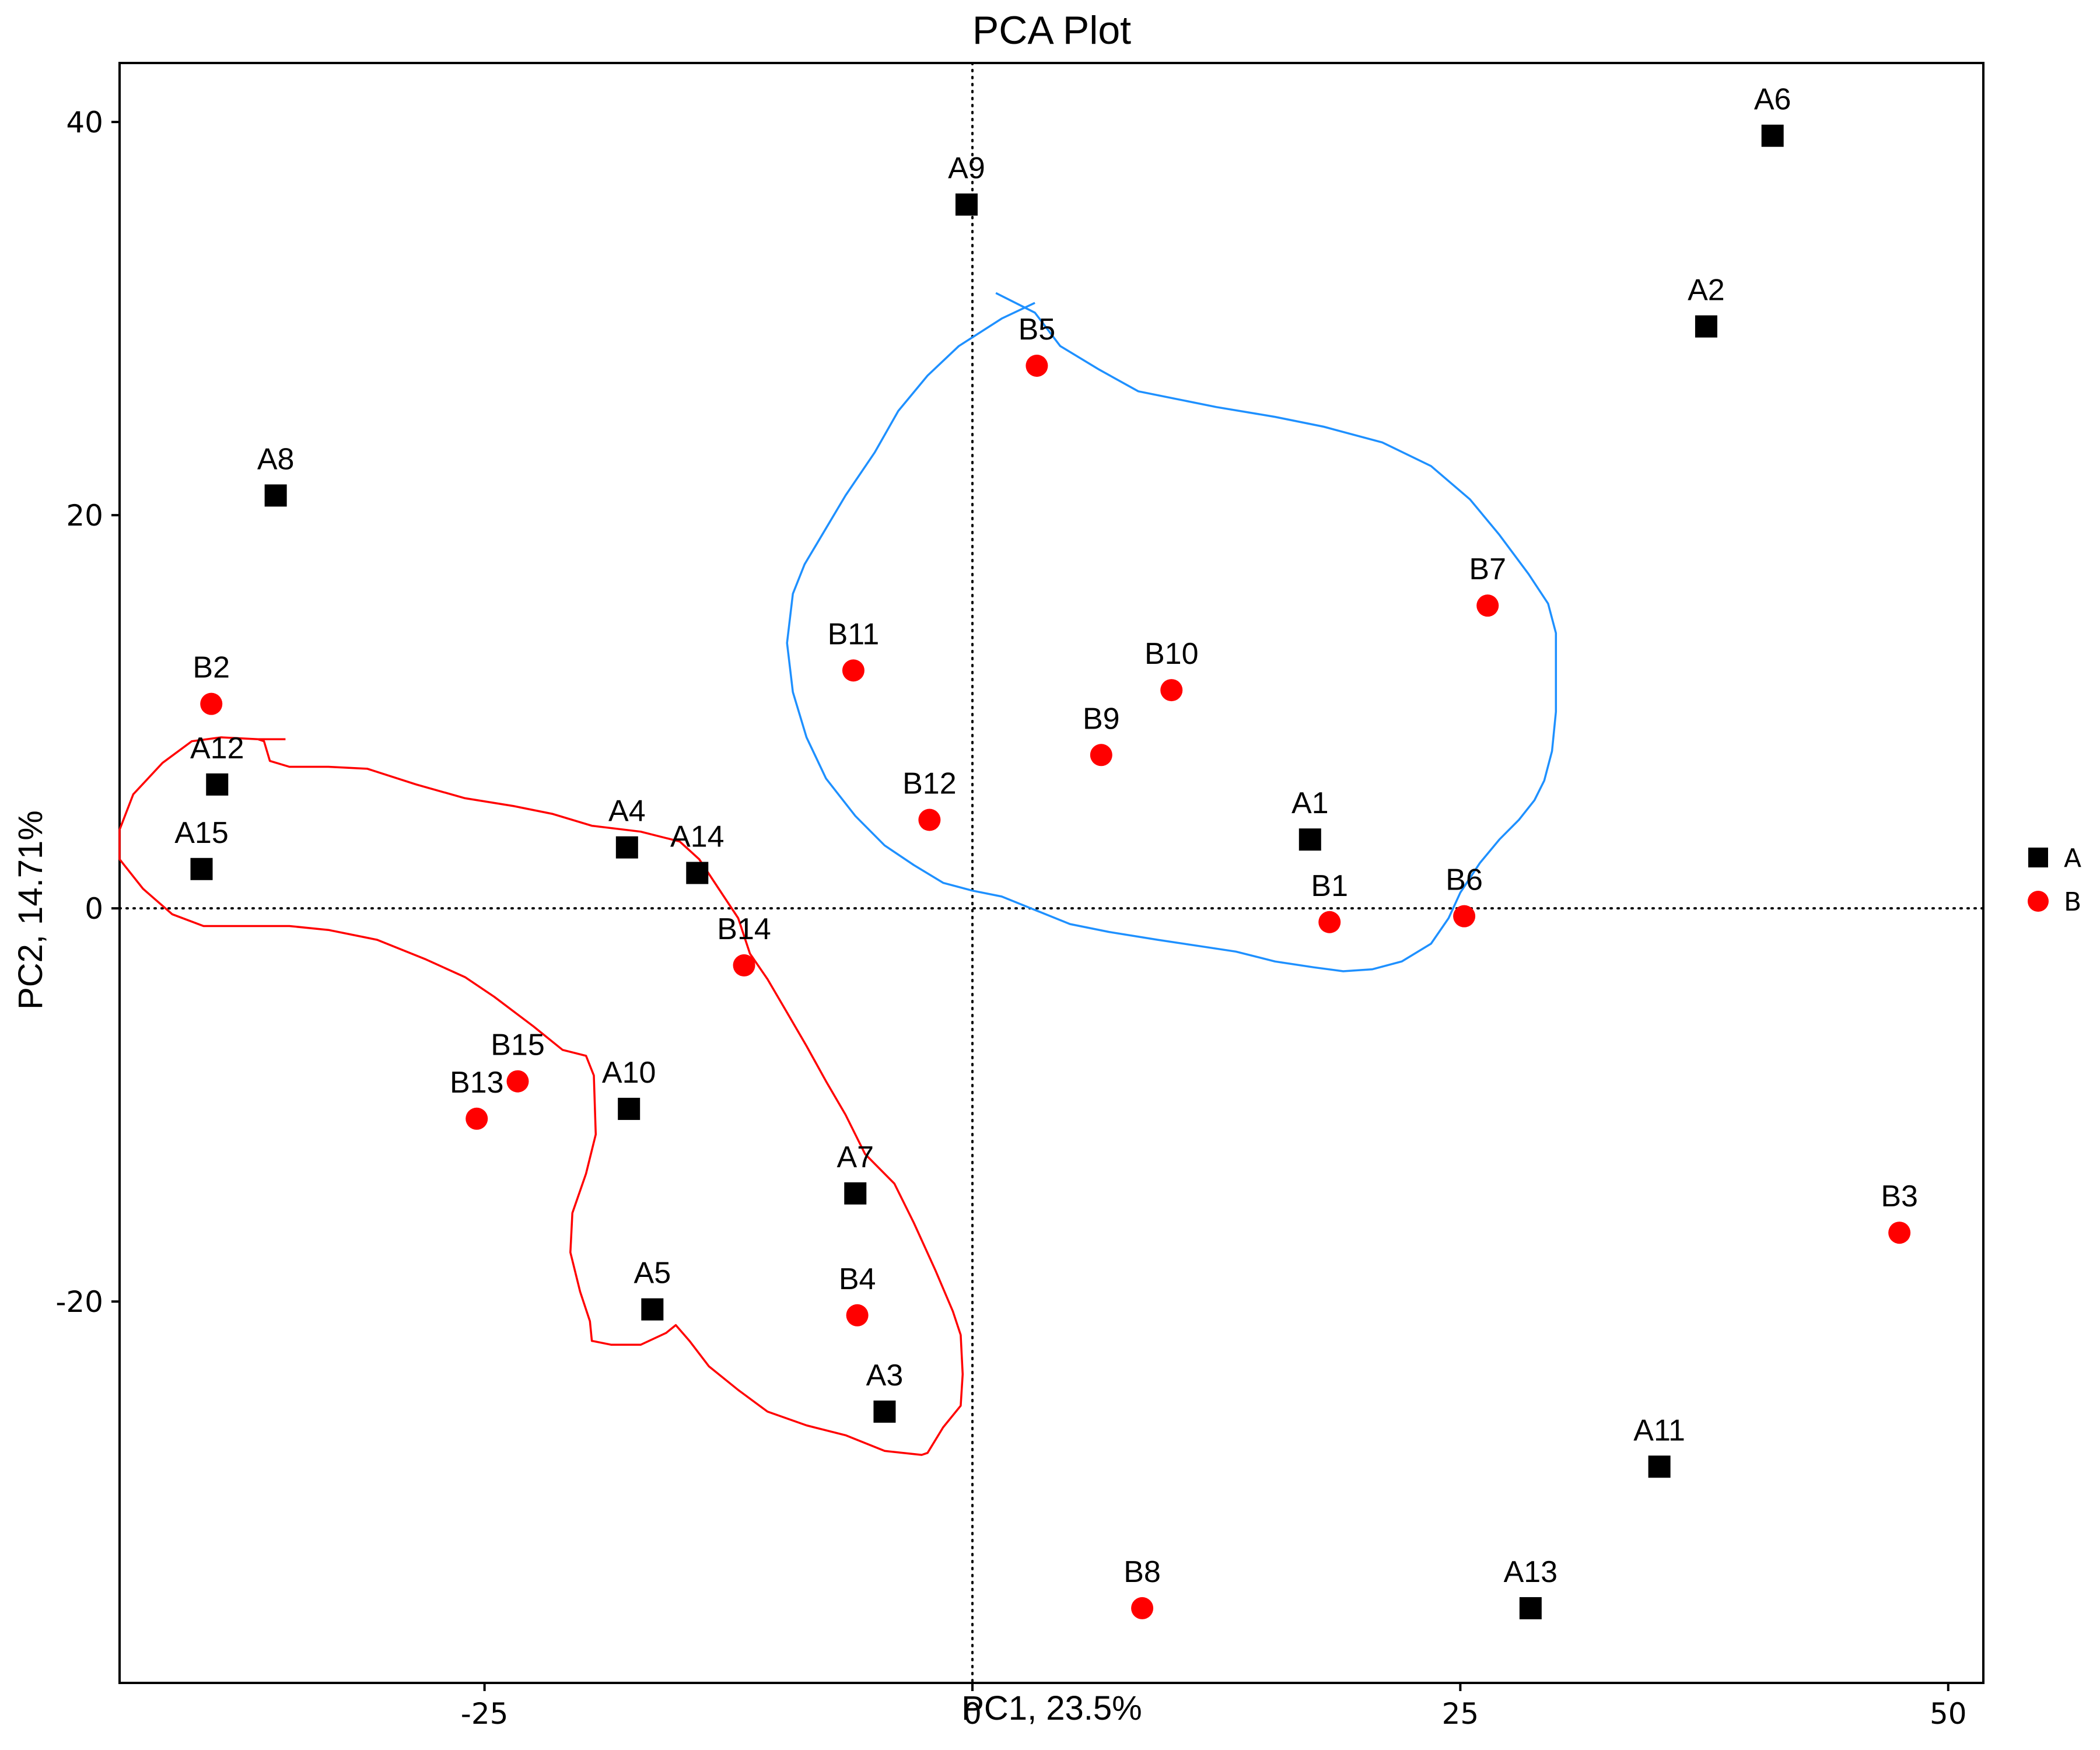 This screenshot has height=1750, width=2100. What do you see at coordinates (1051, 1708) in the screenshot?
I see `x-axis-label: PC1, 23.5%` at bounding box center [1051, 1708].